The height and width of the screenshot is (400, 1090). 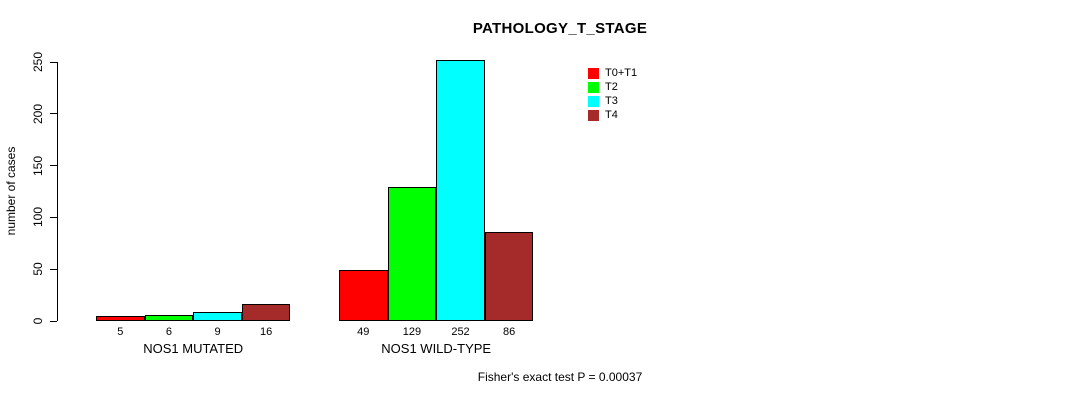 What do you see at coordinates (120, 332) in the screenshot?
I see `bar-count-t0-t1-nos1-mutated: 5` at bounding box center [120, 332].